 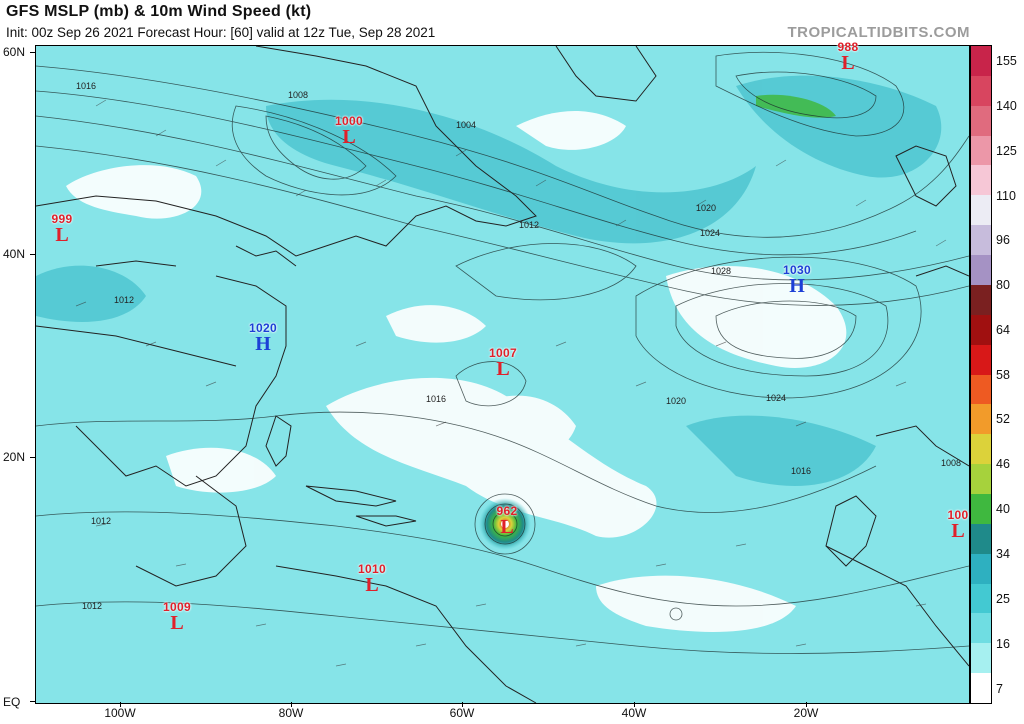 What do you see at coordinates (878, 32) in the screenshot?
I see `brand-watermark: TROPICALTIDBITS.COM` at bounding box center [878, 32].